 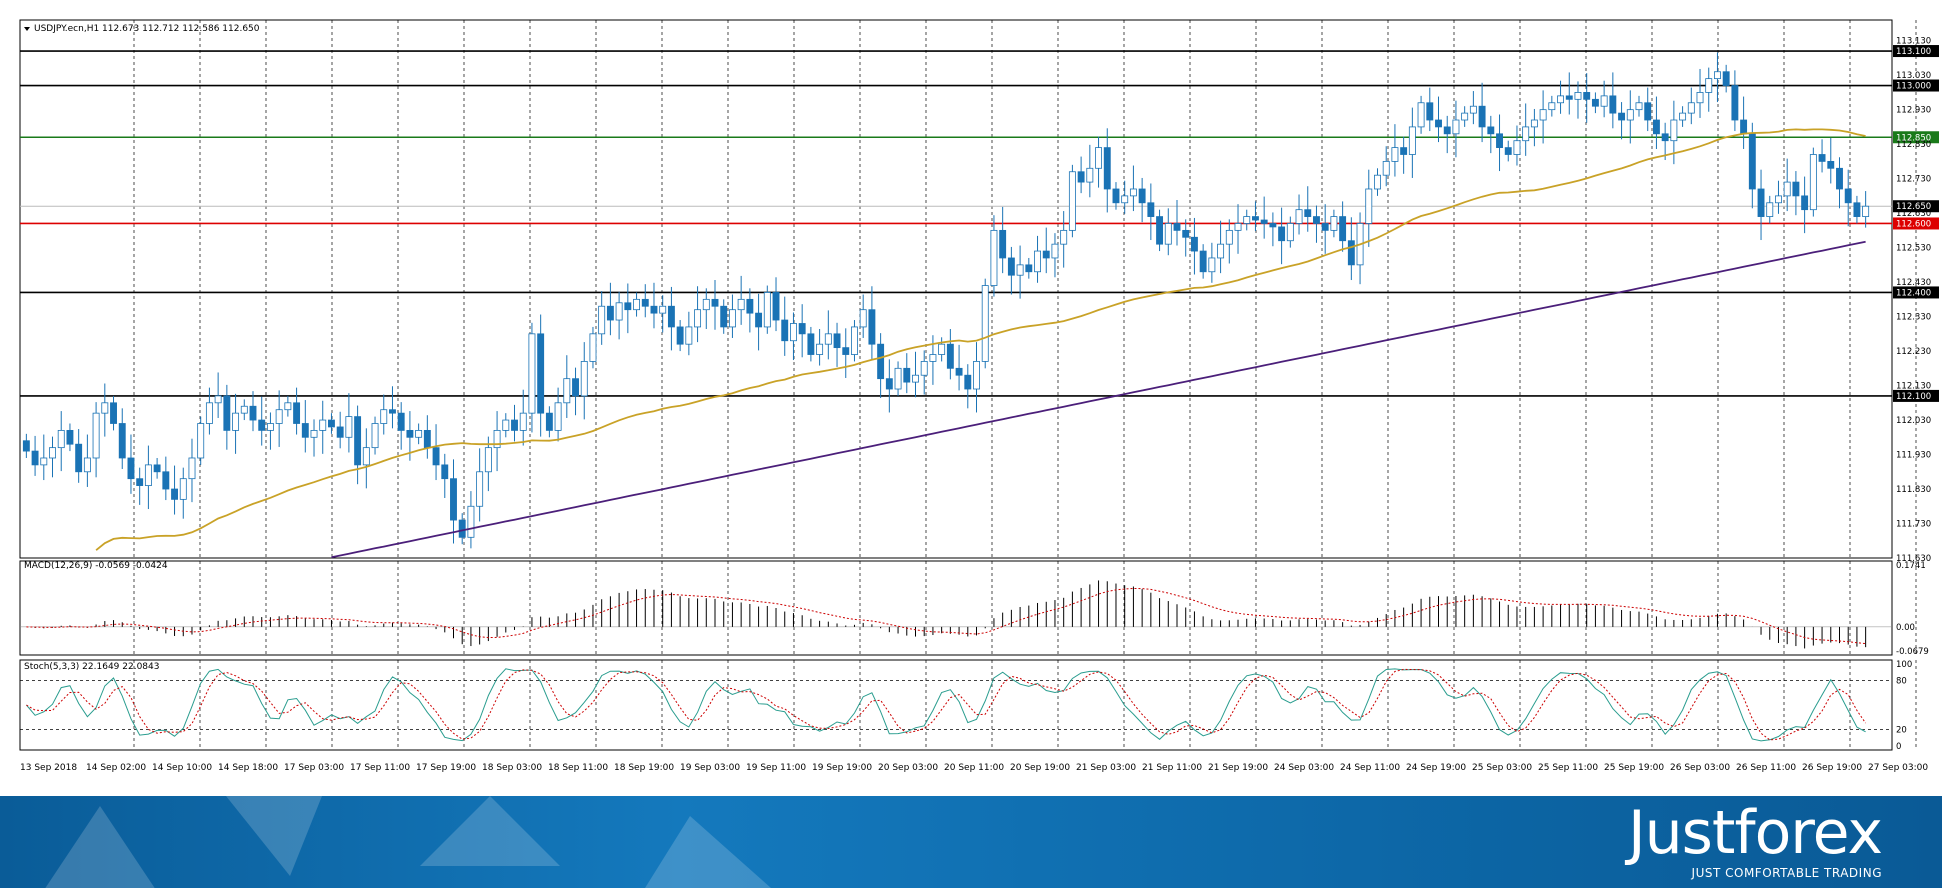 I want to click on y-tick-label: 112.430, so click(x=1913, y=283).